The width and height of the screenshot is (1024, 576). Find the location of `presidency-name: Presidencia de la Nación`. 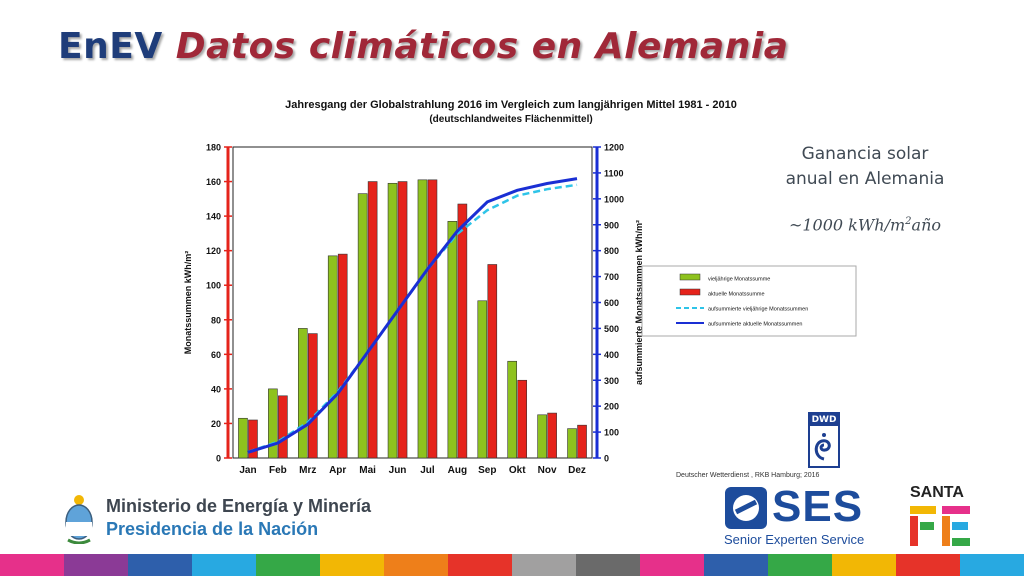

presidency-name: Presidencia de la Nación is located at coordinates (212, 529).